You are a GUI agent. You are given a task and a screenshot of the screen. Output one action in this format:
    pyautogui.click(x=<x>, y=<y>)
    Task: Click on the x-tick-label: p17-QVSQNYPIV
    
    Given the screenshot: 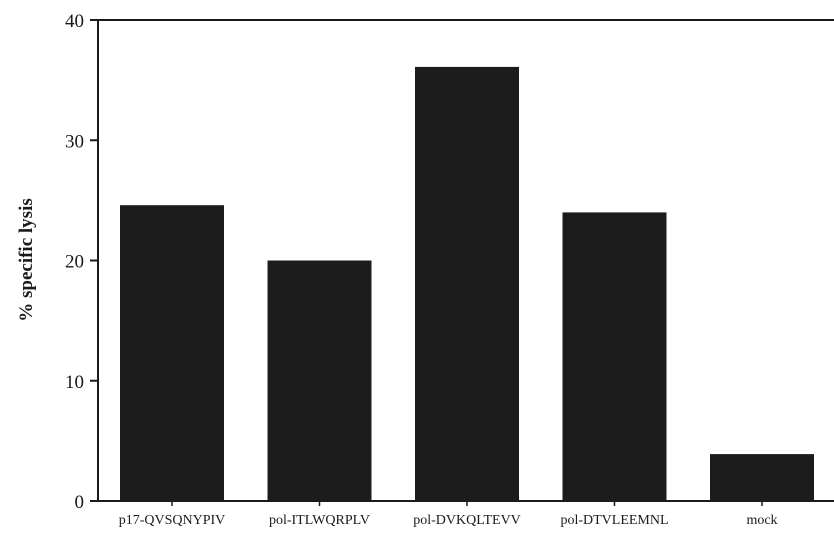 What is the action you would take?
    pyautogui.click(x=172, y=520)
    